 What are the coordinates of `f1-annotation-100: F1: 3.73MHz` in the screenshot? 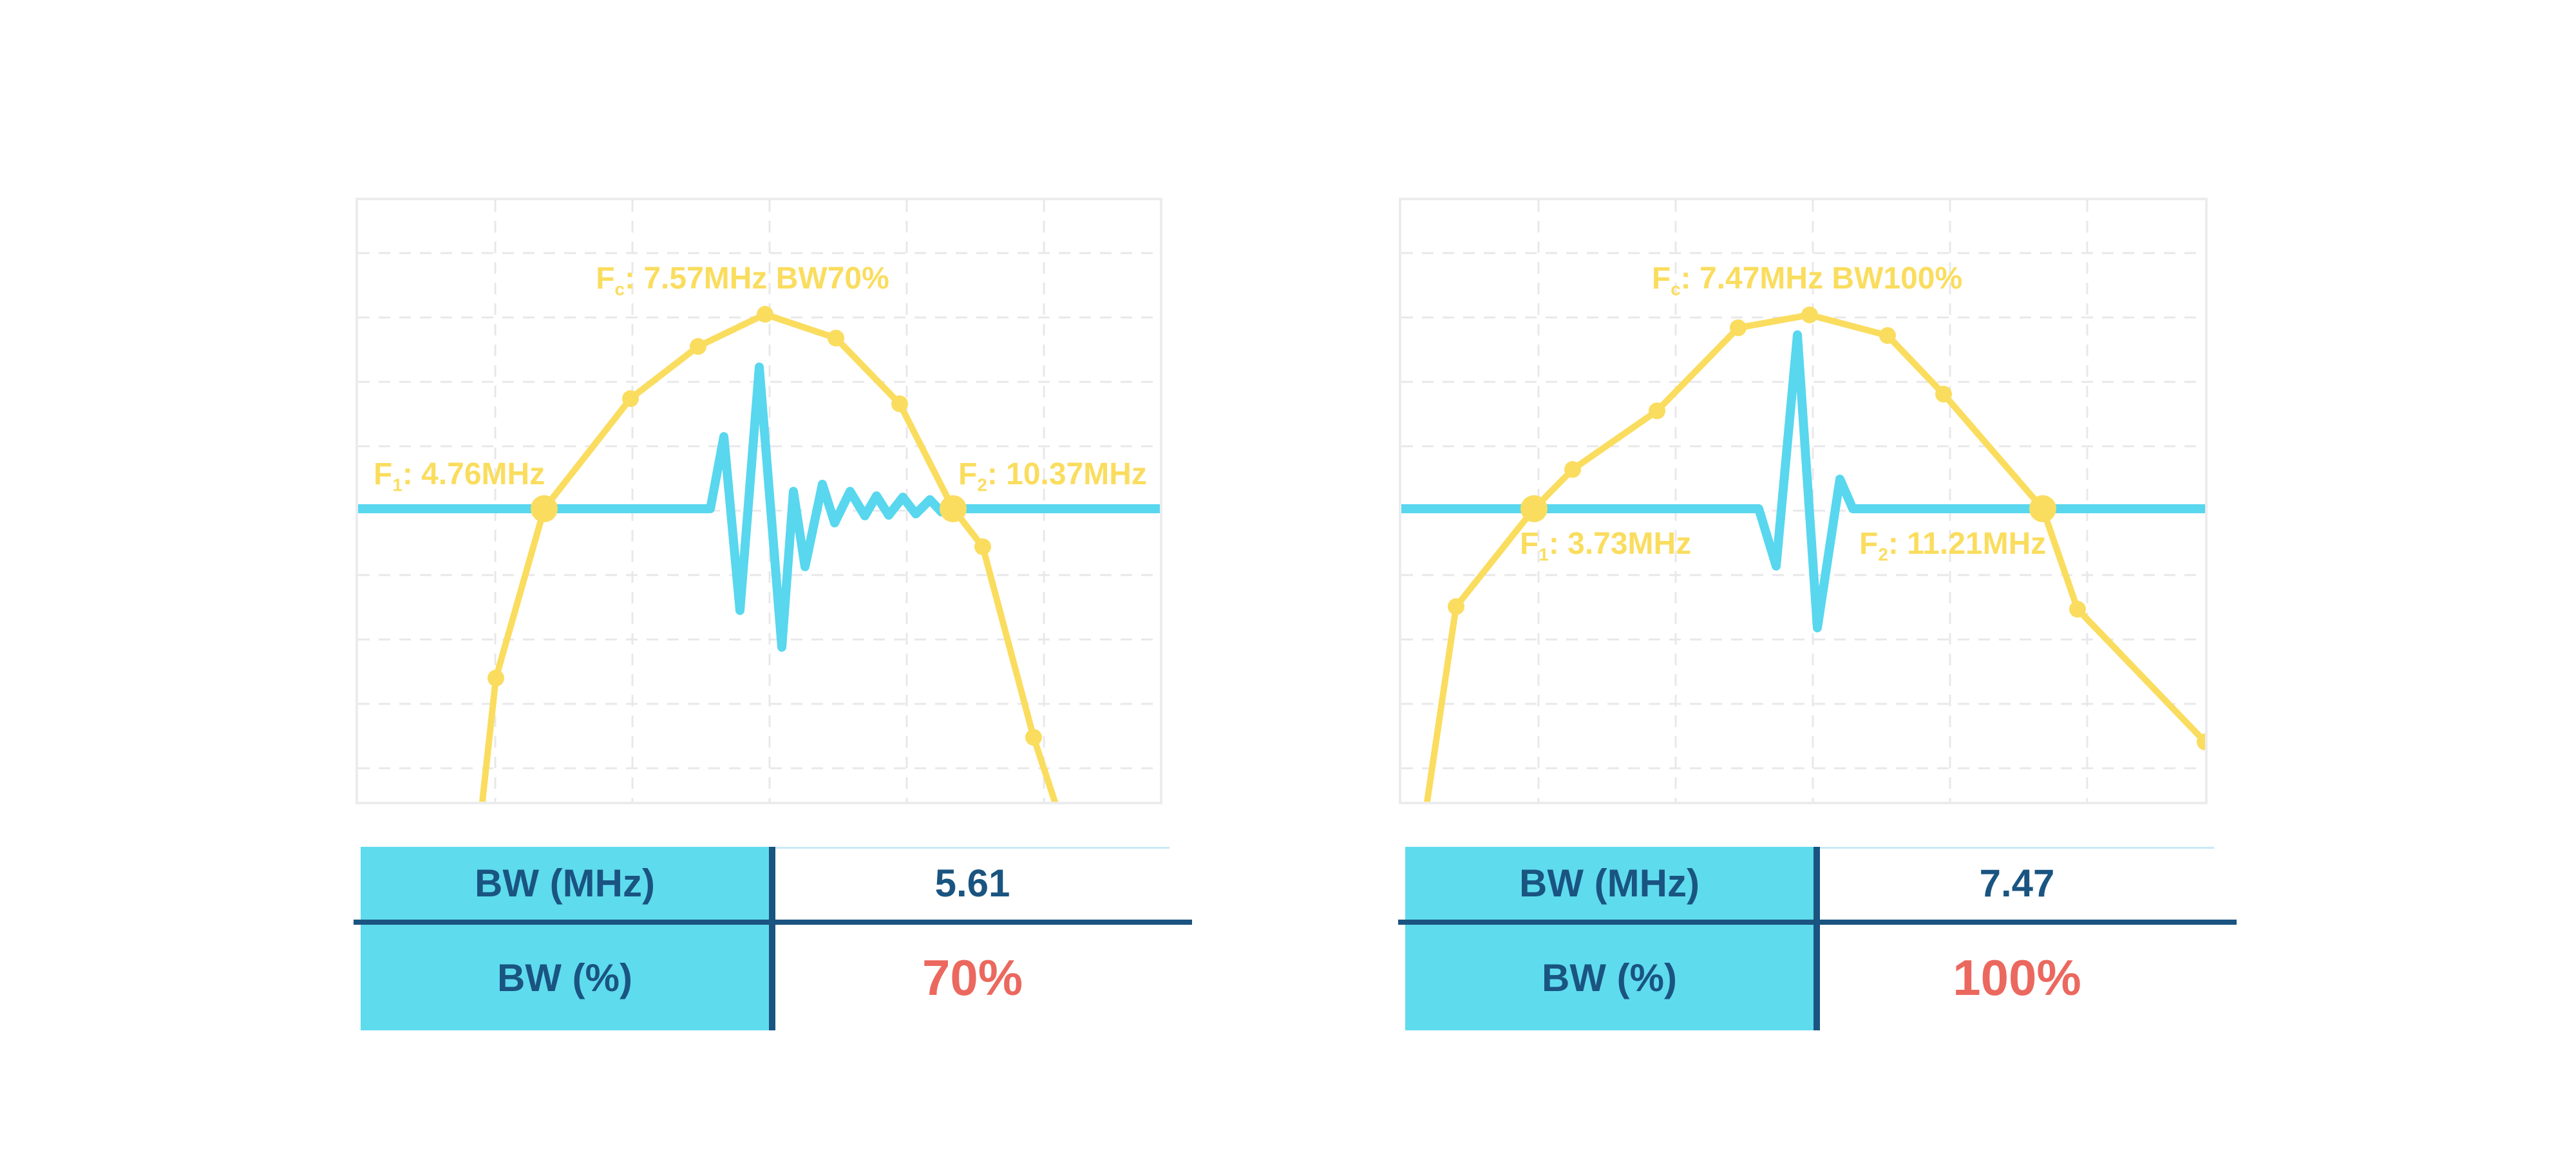 It's located at (1606, 545).